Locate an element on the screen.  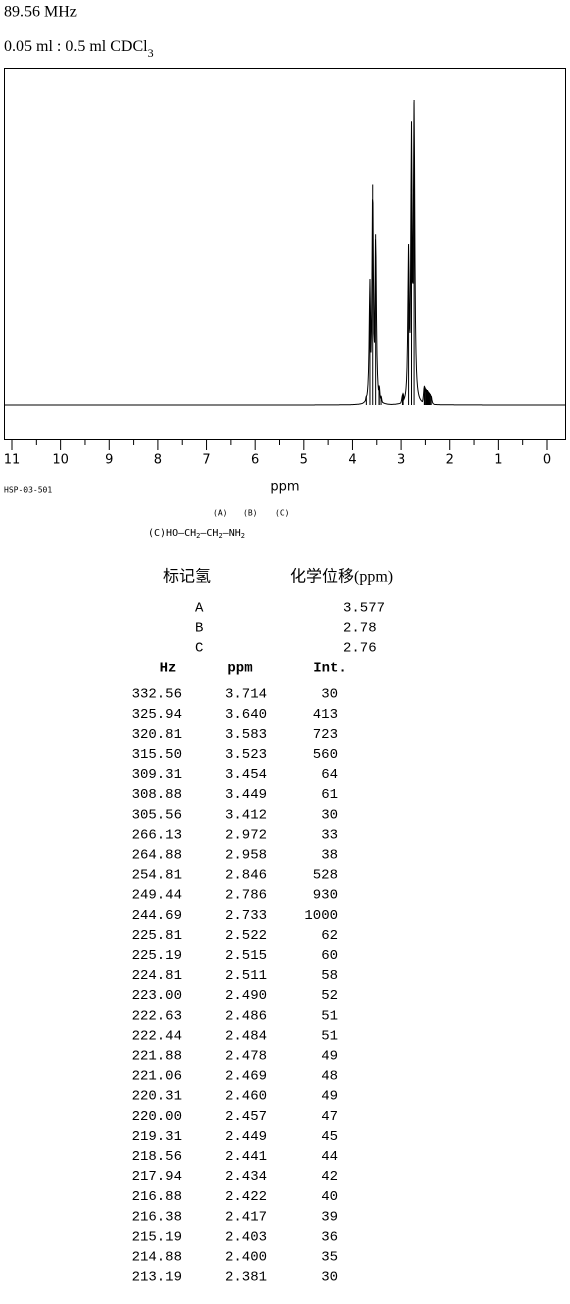
cell: 320.81 is located at coordinates (157, 735).